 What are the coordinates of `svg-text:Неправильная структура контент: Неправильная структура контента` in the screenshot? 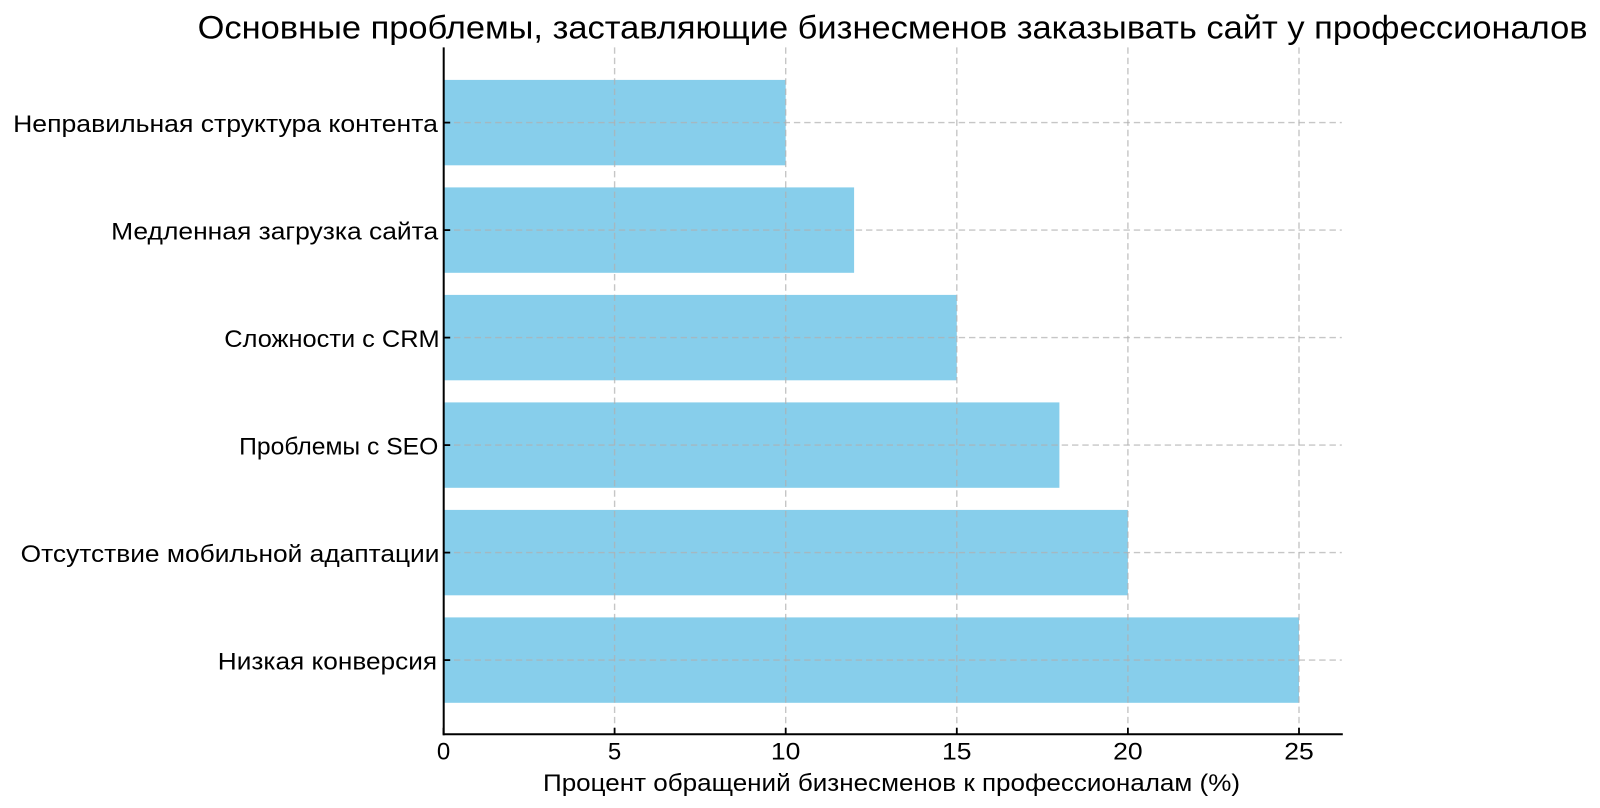 It's located at (226, 124).